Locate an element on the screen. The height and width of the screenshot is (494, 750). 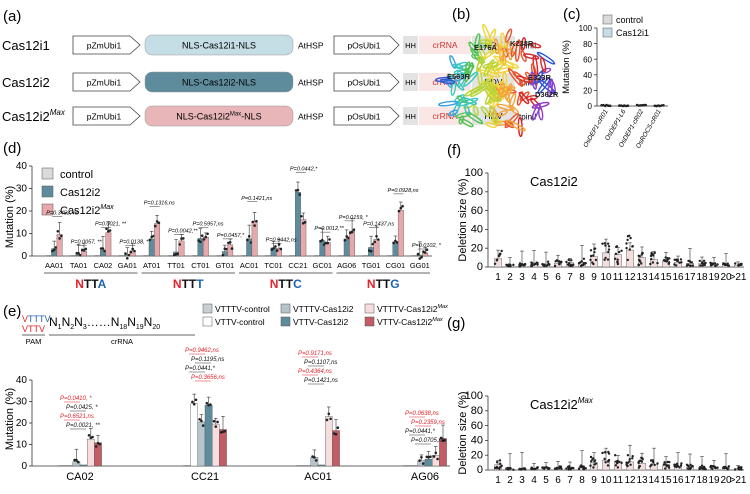
text-span: Max is located at coordinates (437, 320).